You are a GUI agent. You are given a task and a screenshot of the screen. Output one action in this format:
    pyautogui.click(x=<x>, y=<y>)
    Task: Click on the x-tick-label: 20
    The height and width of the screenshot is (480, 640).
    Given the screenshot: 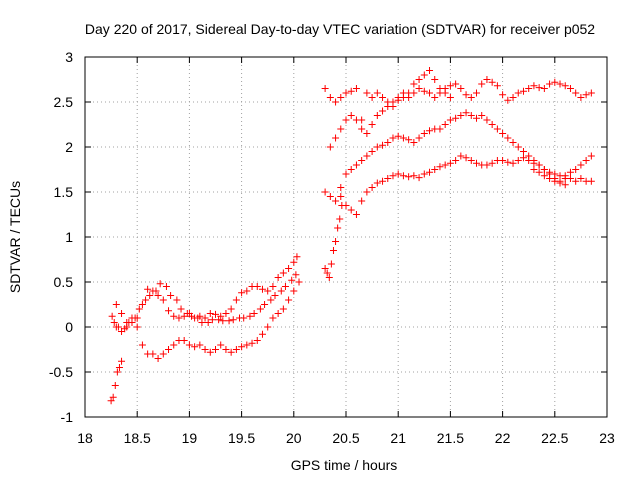 What is the action you would take?
    pyautogui.click(x=294, y=438)
    